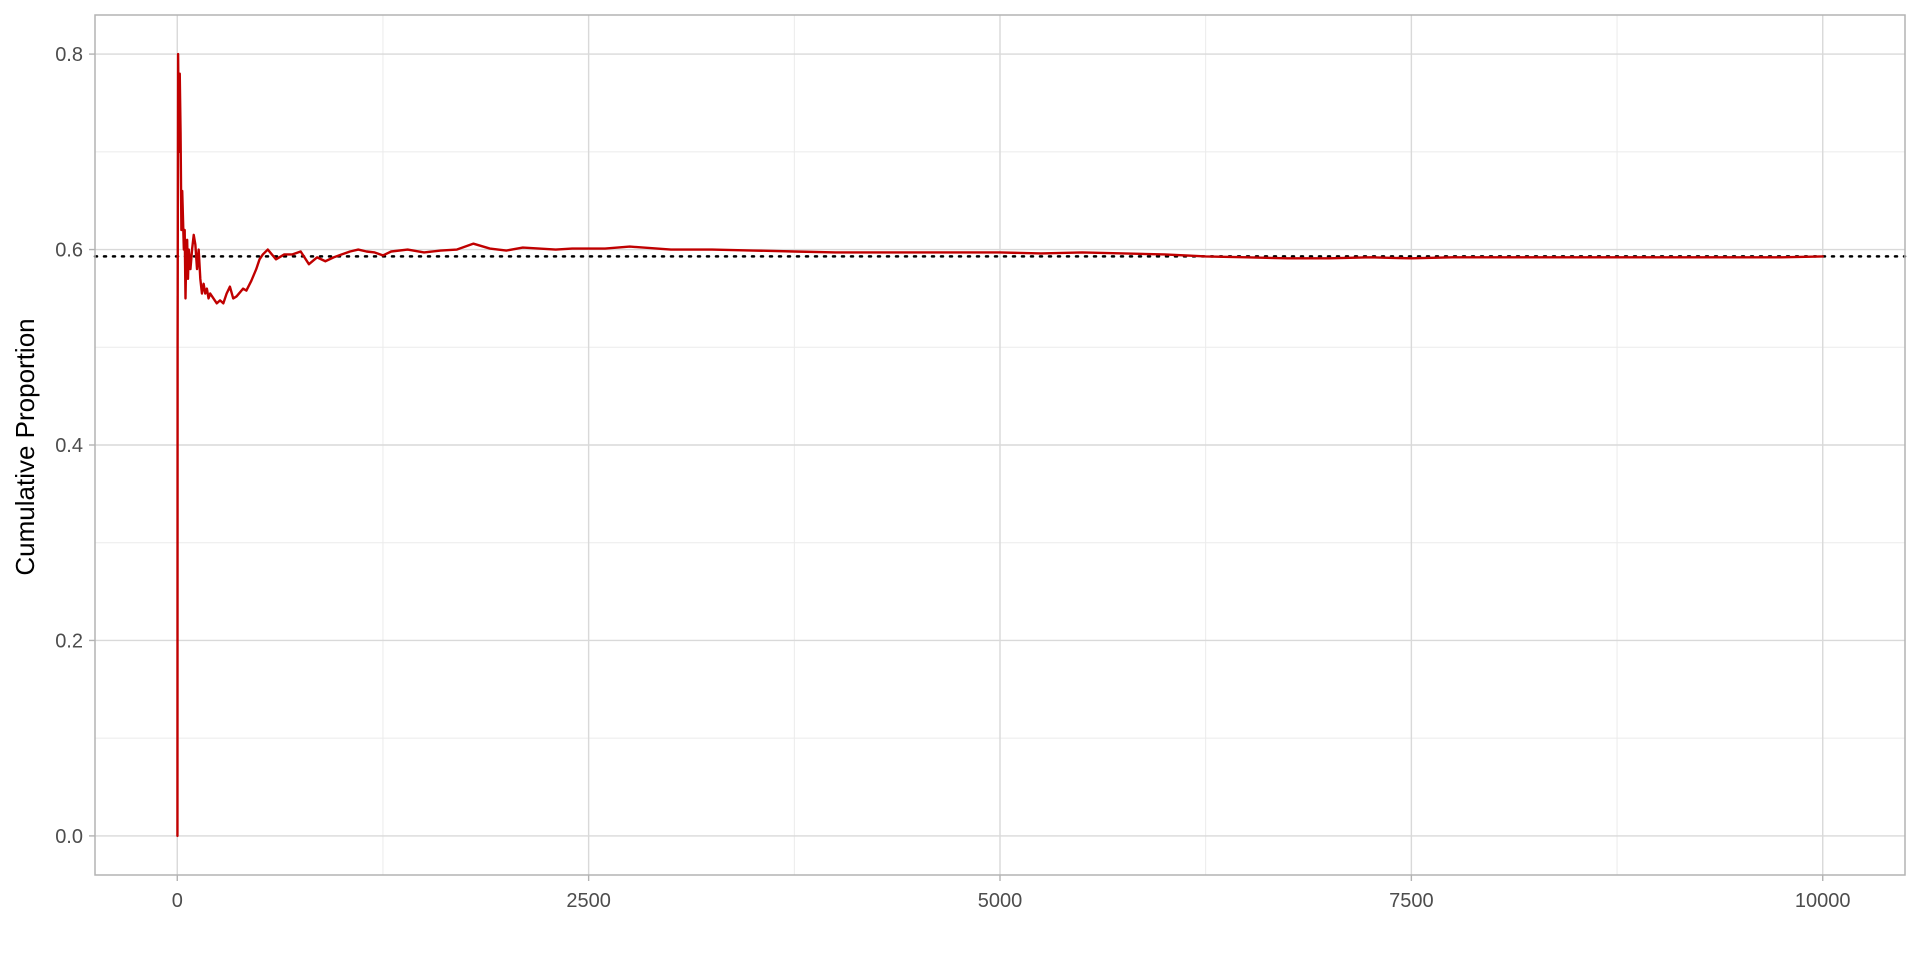 The width and height of the screenshot is (1920, 960). I want to click on y-tick-label: 0.4, so click(69, 446).